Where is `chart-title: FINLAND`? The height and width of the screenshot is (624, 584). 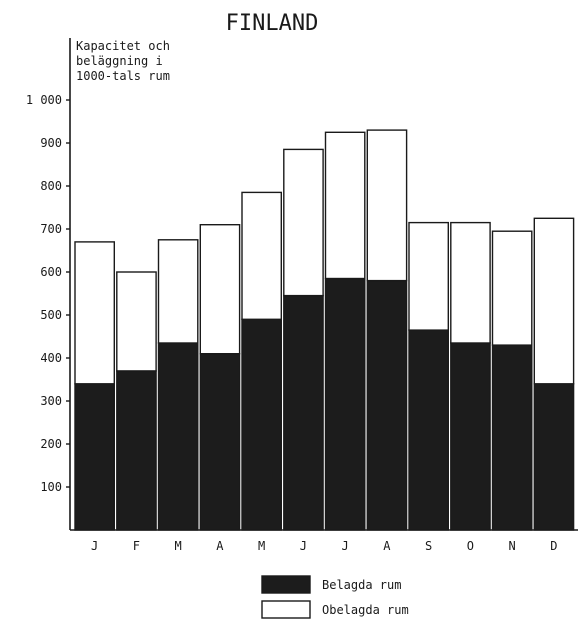
chart-title: FINLAND is located at coordinates (272, 23).